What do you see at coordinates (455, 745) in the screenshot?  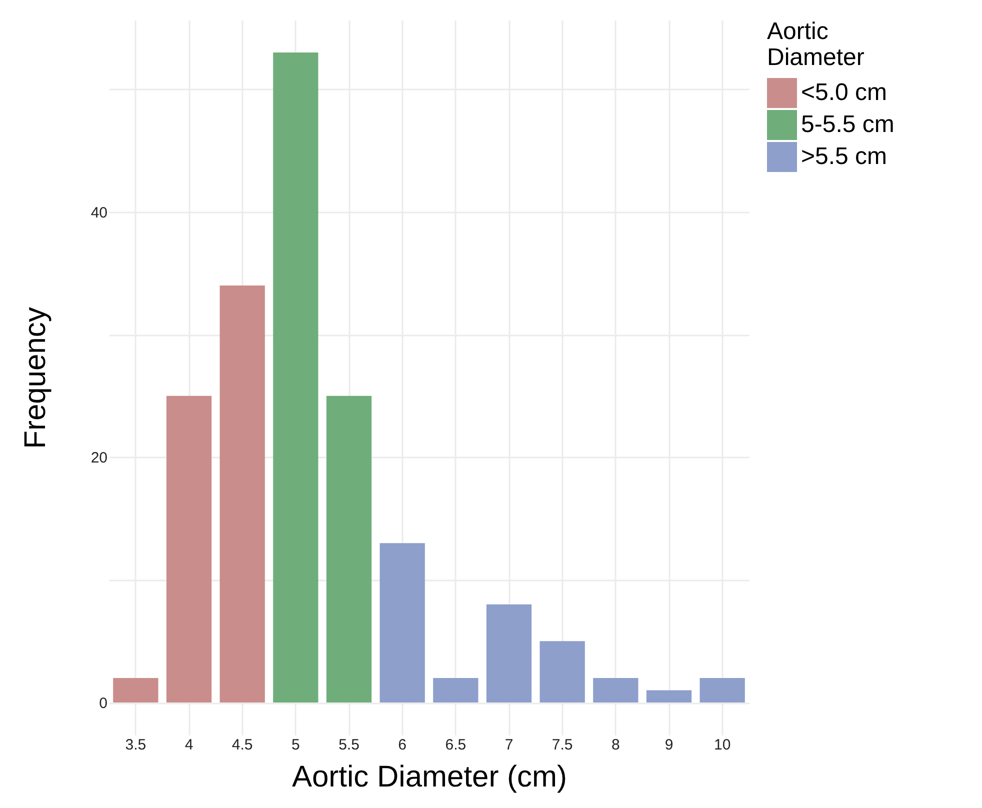 I see `x-tick-label: 6.5` at bounding box center [455, 745].